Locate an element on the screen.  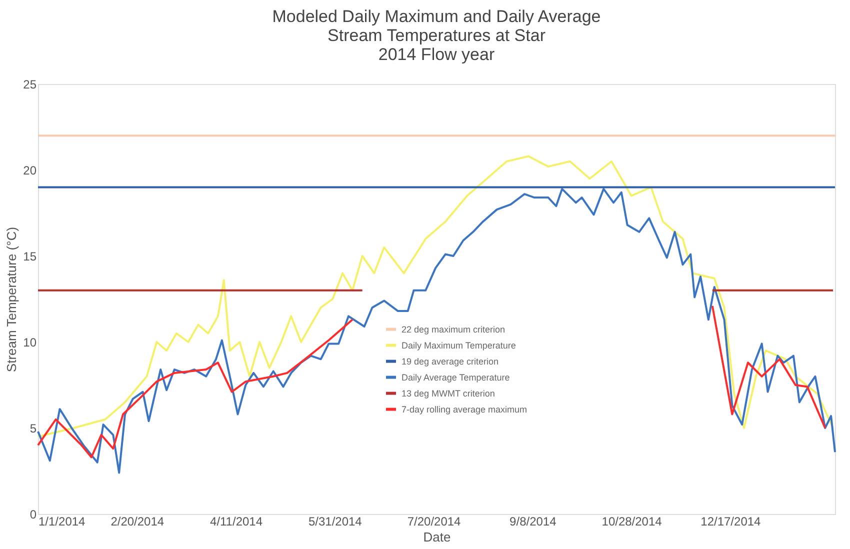
text: 2014 Flow year is located at coordinates (436, 54).